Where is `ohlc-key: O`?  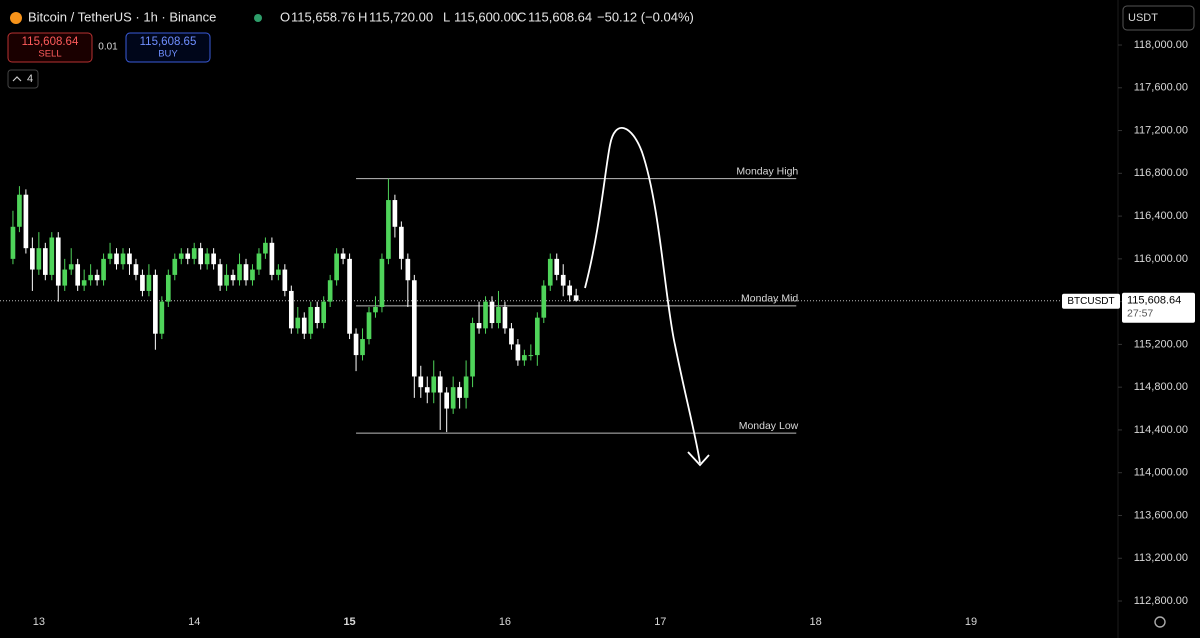
ohlc-key: O is located at coordinates (285, 16).